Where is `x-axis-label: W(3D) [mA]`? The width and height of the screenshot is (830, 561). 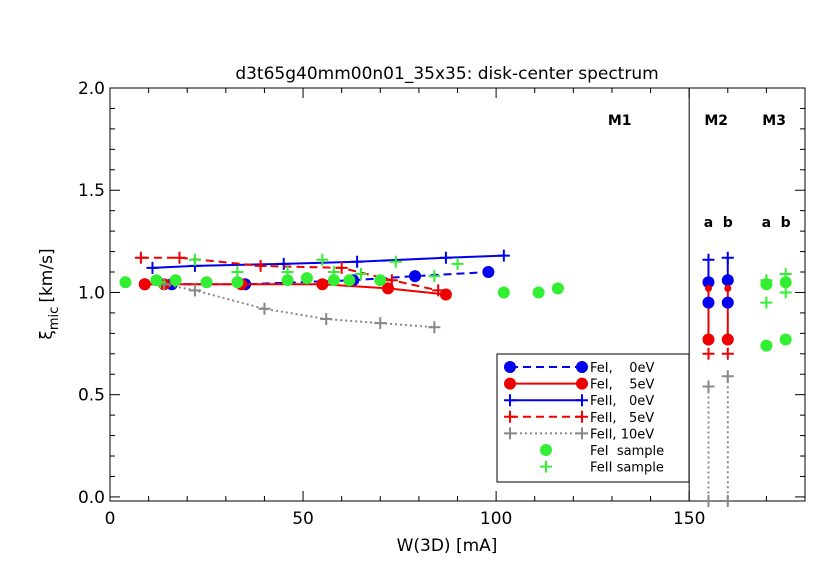
x-axis-label: W(3D) [mA] is located at coordinates (447, 546).